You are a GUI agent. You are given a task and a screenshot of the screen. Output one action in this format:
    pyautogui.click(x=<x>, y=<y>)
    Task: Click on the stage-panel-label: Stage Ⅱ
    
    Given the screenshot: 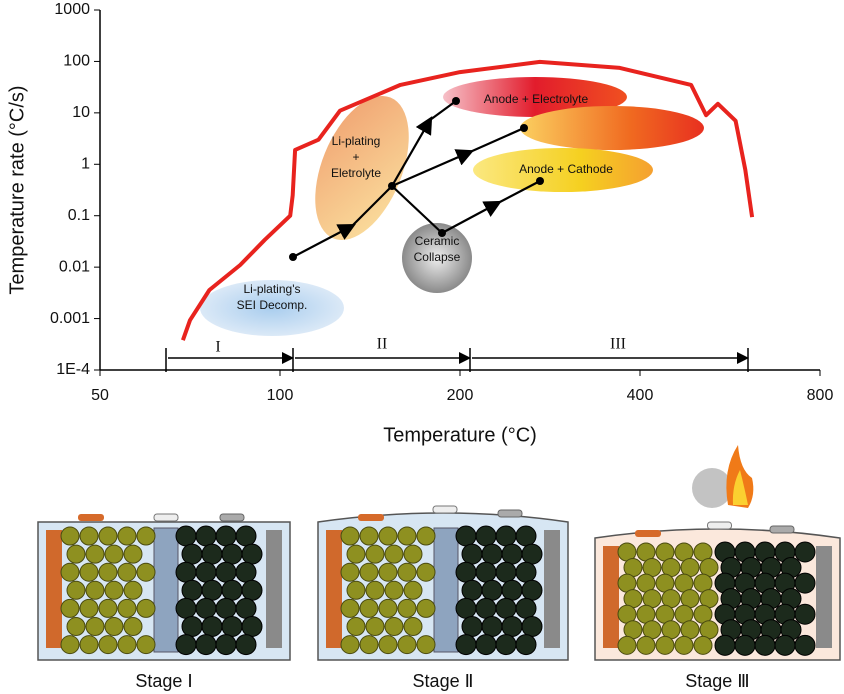 What is the action you would take?
    pyautogui.click(x=443, y=681)
    